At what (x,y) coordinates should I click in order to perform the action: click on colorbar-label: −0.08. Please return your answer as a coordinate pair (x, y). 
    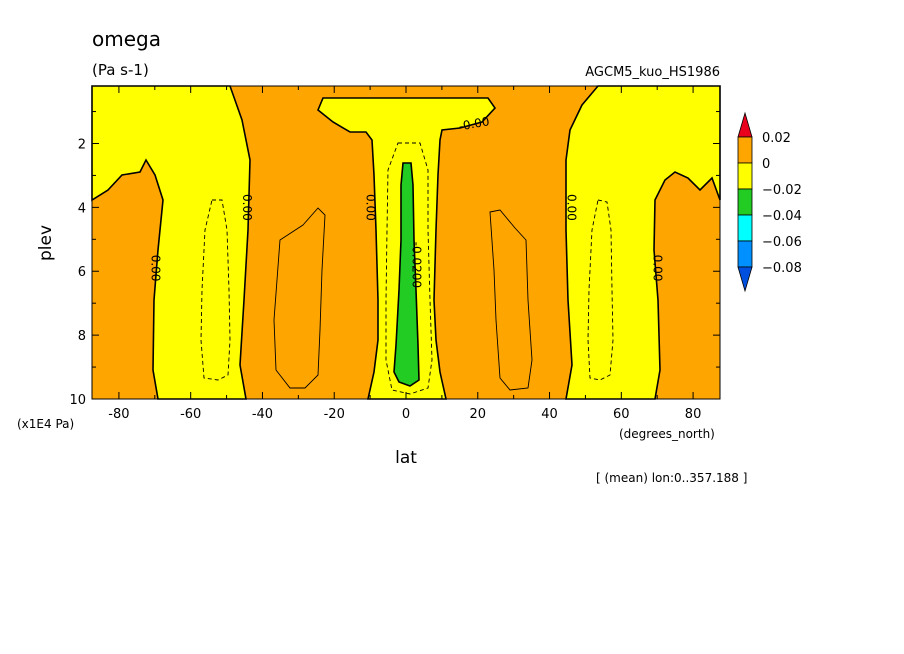
    Looking at the image, I should click on (782, 268).